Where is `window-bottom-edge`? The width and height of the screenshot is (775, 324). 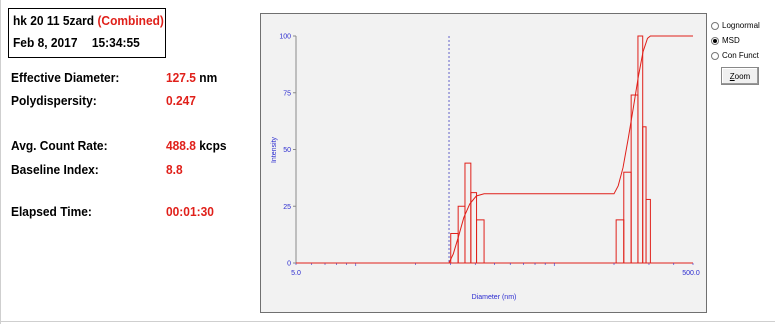 window-bottom-edge is located at coordinates (387, 321).